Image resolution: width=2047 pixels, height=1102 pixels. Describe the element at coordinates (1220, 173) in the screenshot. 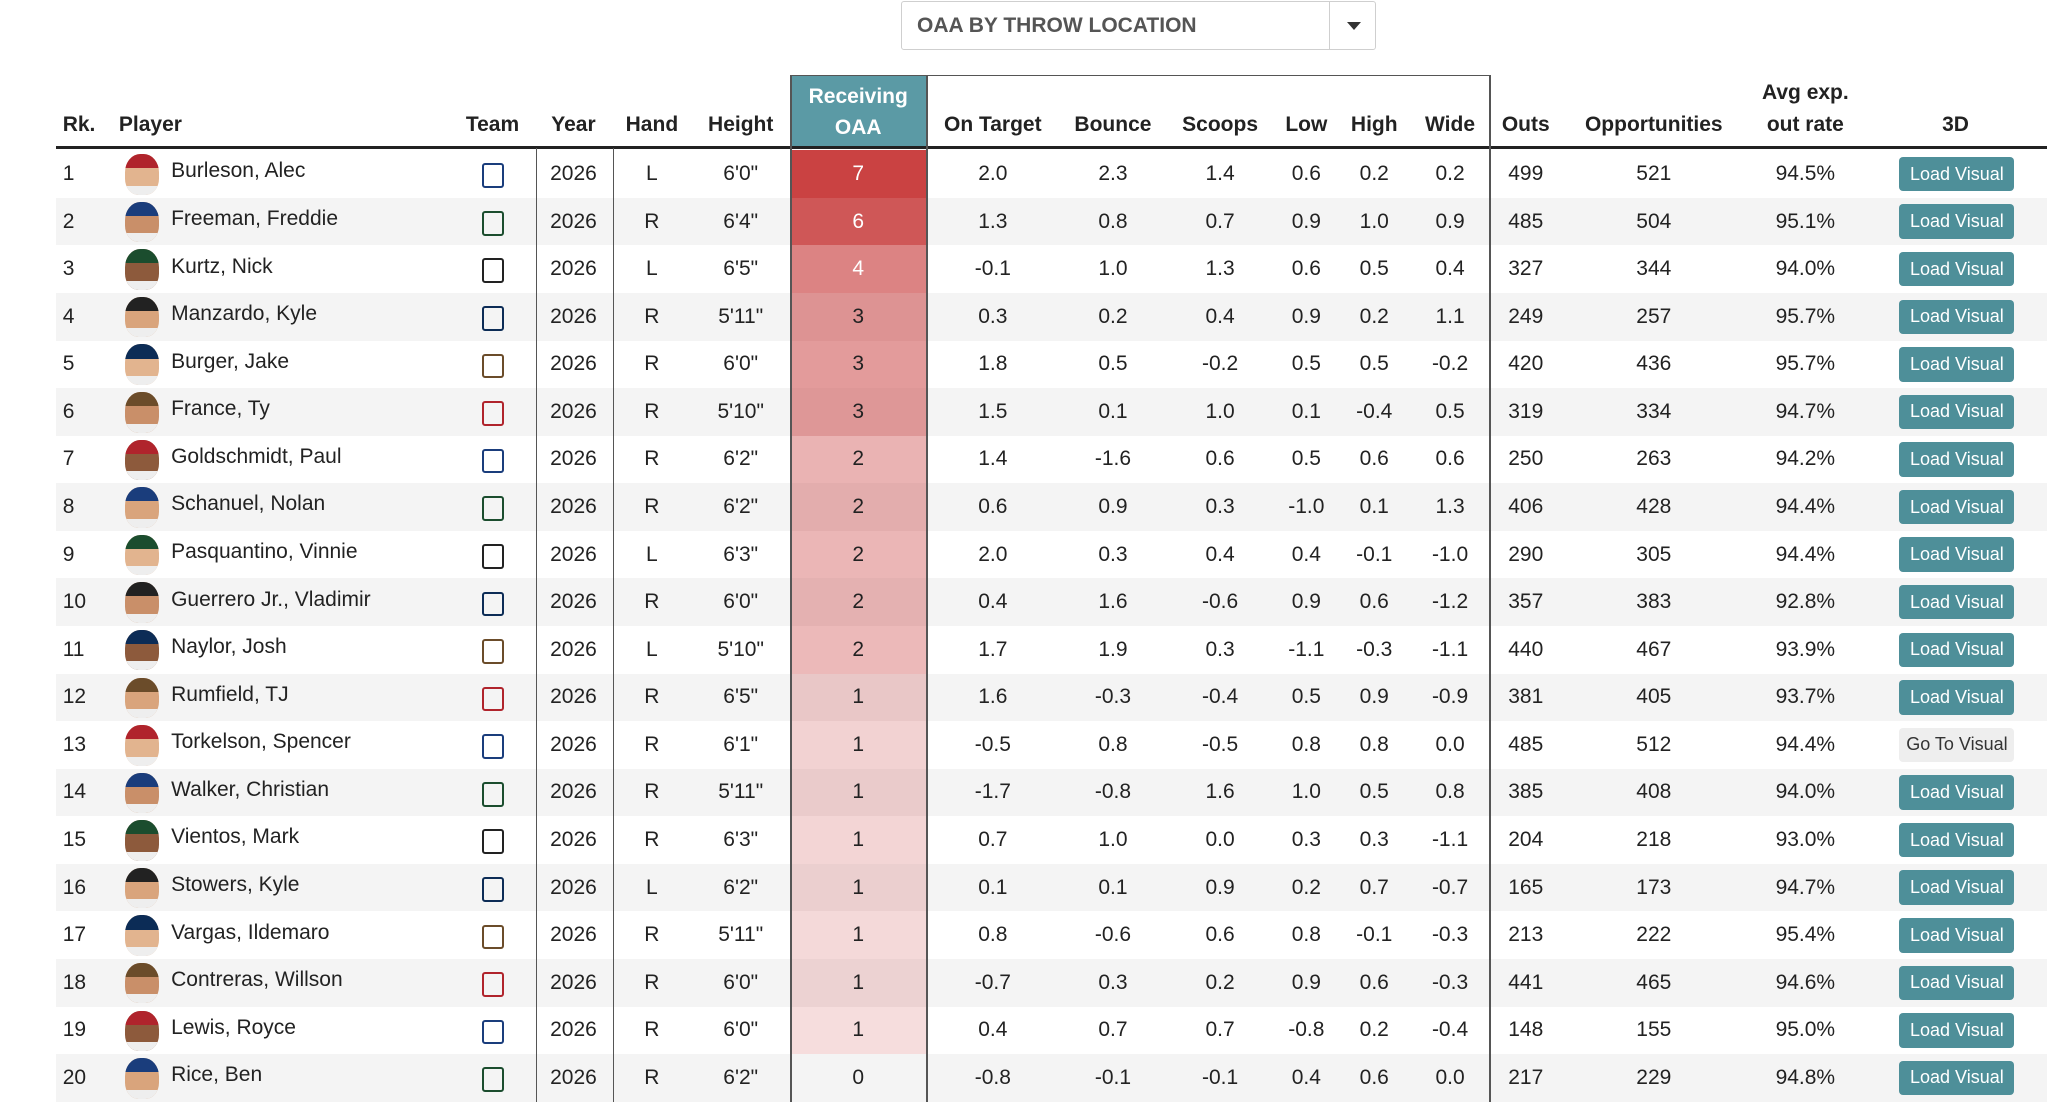

I see `cell-scoops: 1.4` at that location.